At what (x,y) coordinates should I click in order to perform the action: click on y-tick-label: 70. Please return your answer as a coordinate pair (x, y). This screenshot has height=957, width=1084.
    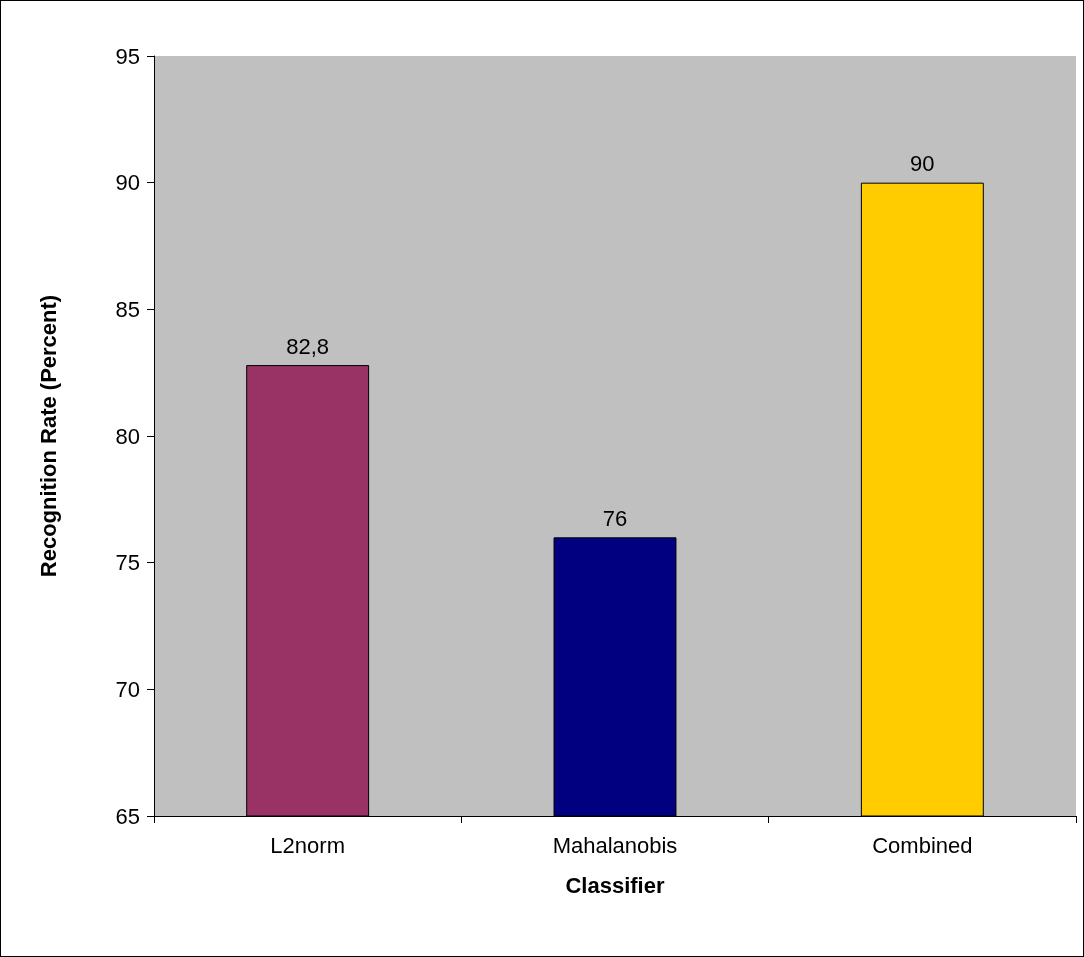
    Looking at the image, I should click on (127, 689).